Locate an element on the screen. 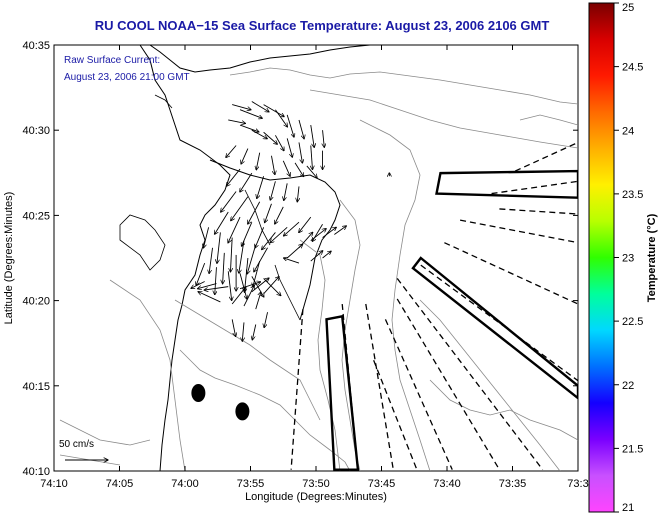  colorbar-tick-label: 21 is located at coordinates (628, 508).